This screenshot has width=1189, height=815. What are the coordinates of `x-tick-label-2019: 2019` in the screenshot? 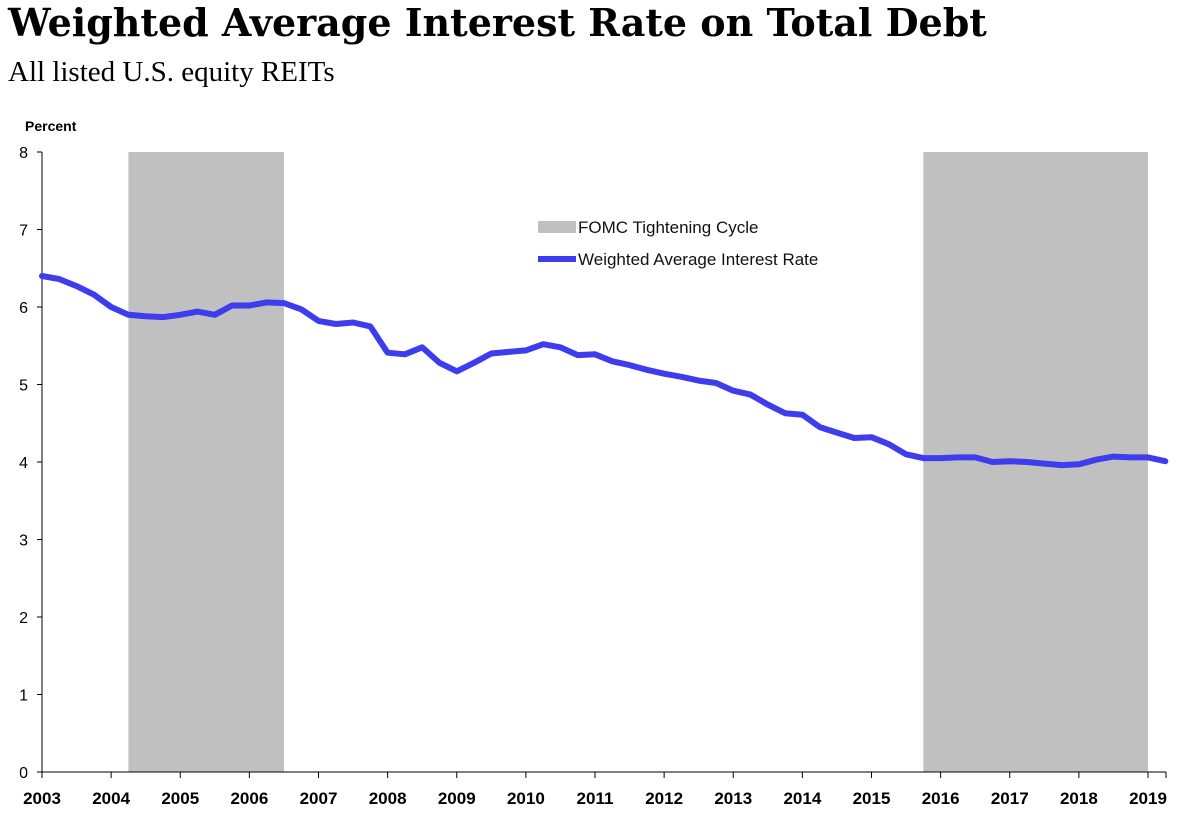 It's located at (1148, 798).